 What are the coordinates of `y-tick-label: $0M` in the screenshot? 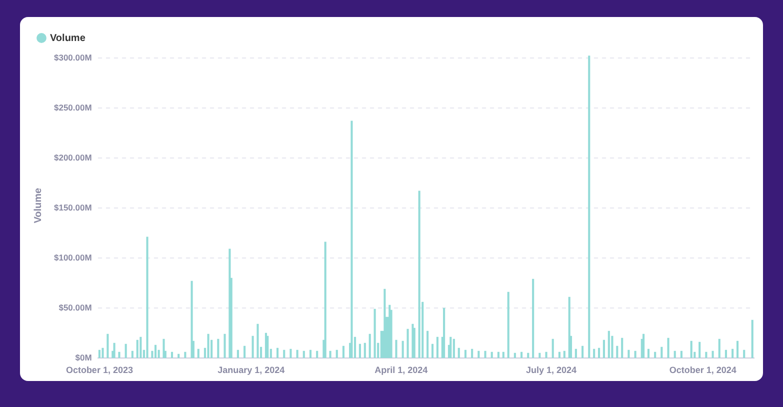 It's located at (83, 357).